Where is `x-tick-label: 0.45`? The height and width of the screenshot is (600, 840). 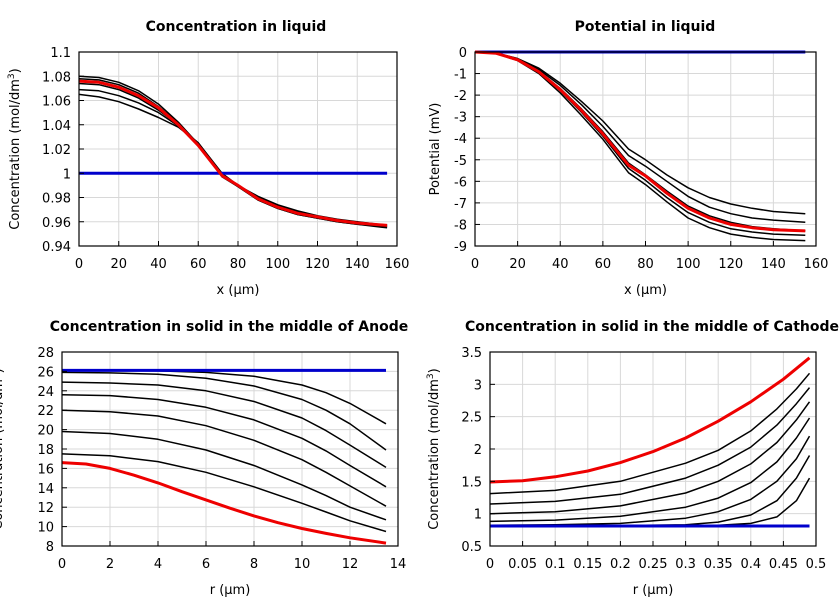 x-tick-label: 0.45 is located at coordinates (783, 564).